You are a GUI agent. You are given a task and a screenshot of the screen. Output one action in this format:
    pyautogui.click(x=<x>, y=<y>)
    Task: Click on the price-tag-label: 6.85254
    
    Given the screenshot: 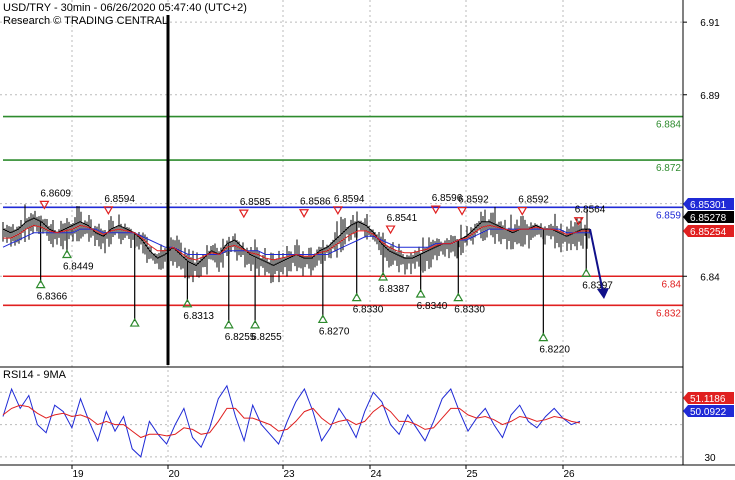 What is the action you would take?
    pyautogui.click(x=708, y=232)
    